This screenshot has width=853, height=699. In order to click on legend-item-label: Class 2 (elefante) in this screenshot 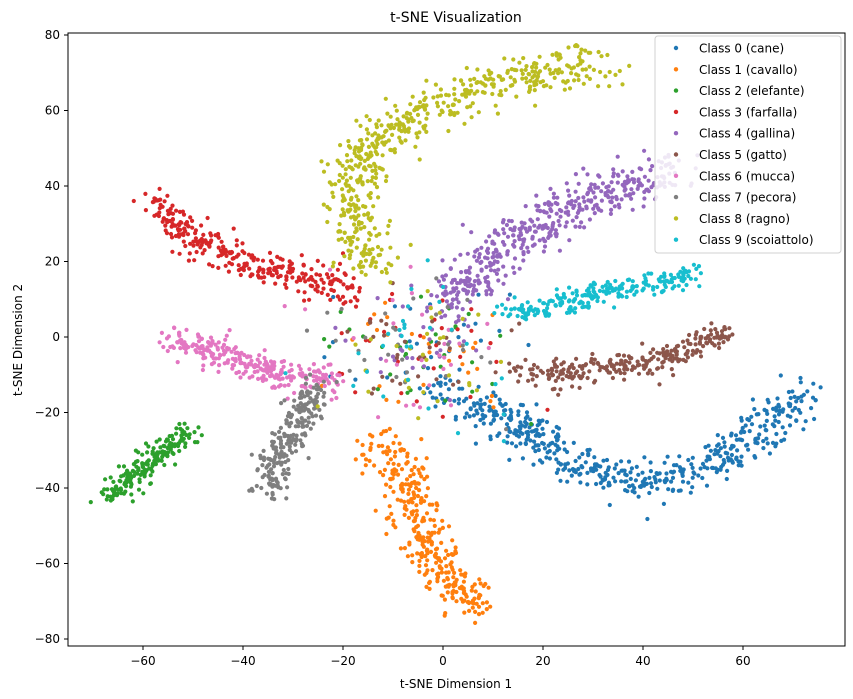, I will do `click(752, 91)`.